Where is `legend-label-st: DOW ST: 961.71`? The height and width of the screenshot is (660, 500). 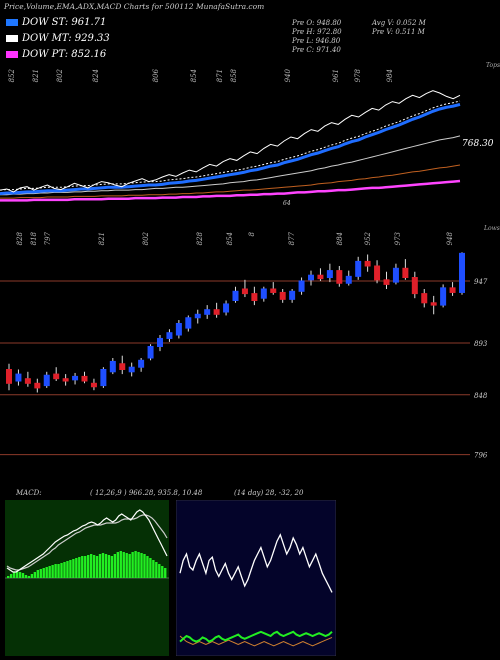 legend-label-st: DOW ST: 961.71 is located at coordinates (64, 22).